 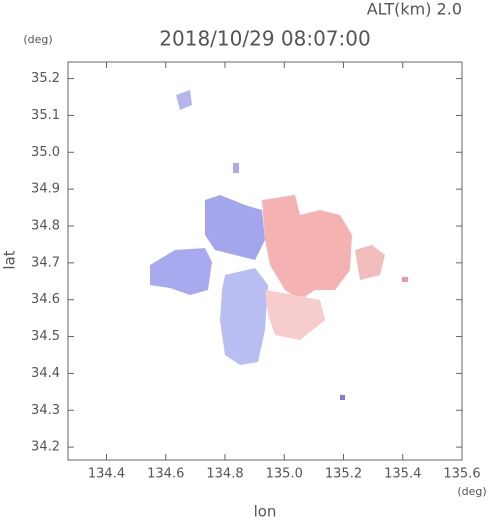 What do you see at coordinates (165, 474) in the screenshot?
I see `x-tick-label: 134.6` at bounding box center [165, 474].